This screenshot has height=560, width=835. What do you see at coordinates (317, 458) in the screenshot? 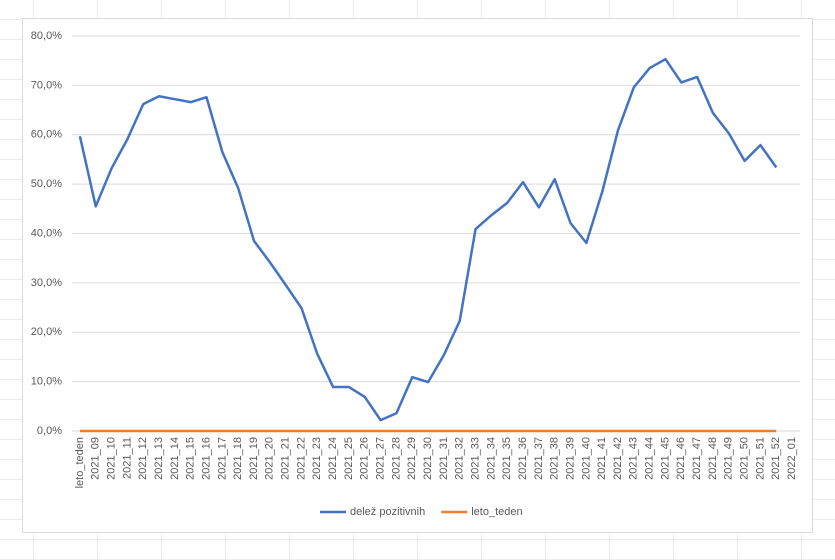
I see `x-tick-label: 2021_23` at bounding box center [317, 458].